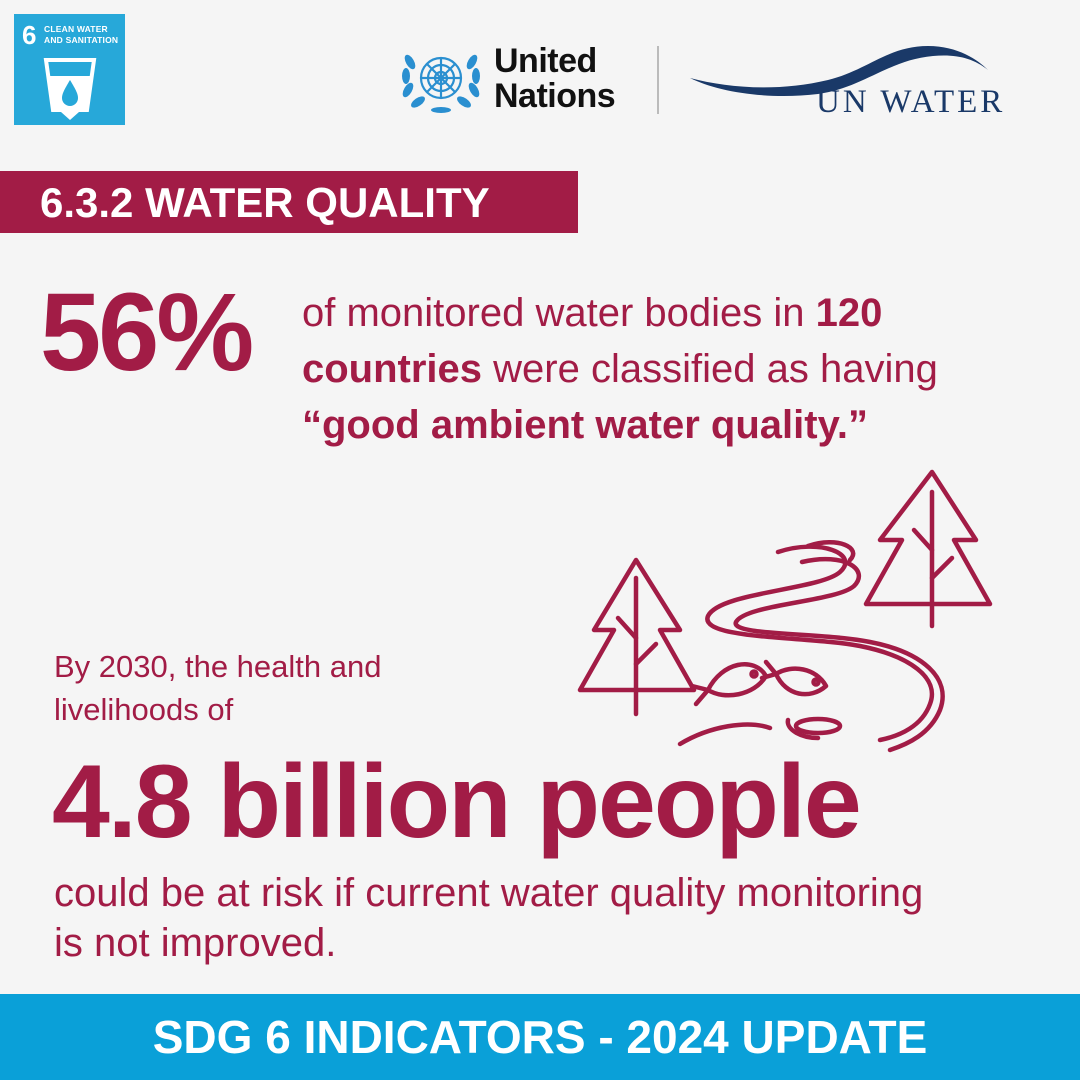 This screenshot has height=1080, width=1080. I want to click on footer-bar: SDG 6 INDICATORS - 2024 UPDATE, so click(540, 1037).